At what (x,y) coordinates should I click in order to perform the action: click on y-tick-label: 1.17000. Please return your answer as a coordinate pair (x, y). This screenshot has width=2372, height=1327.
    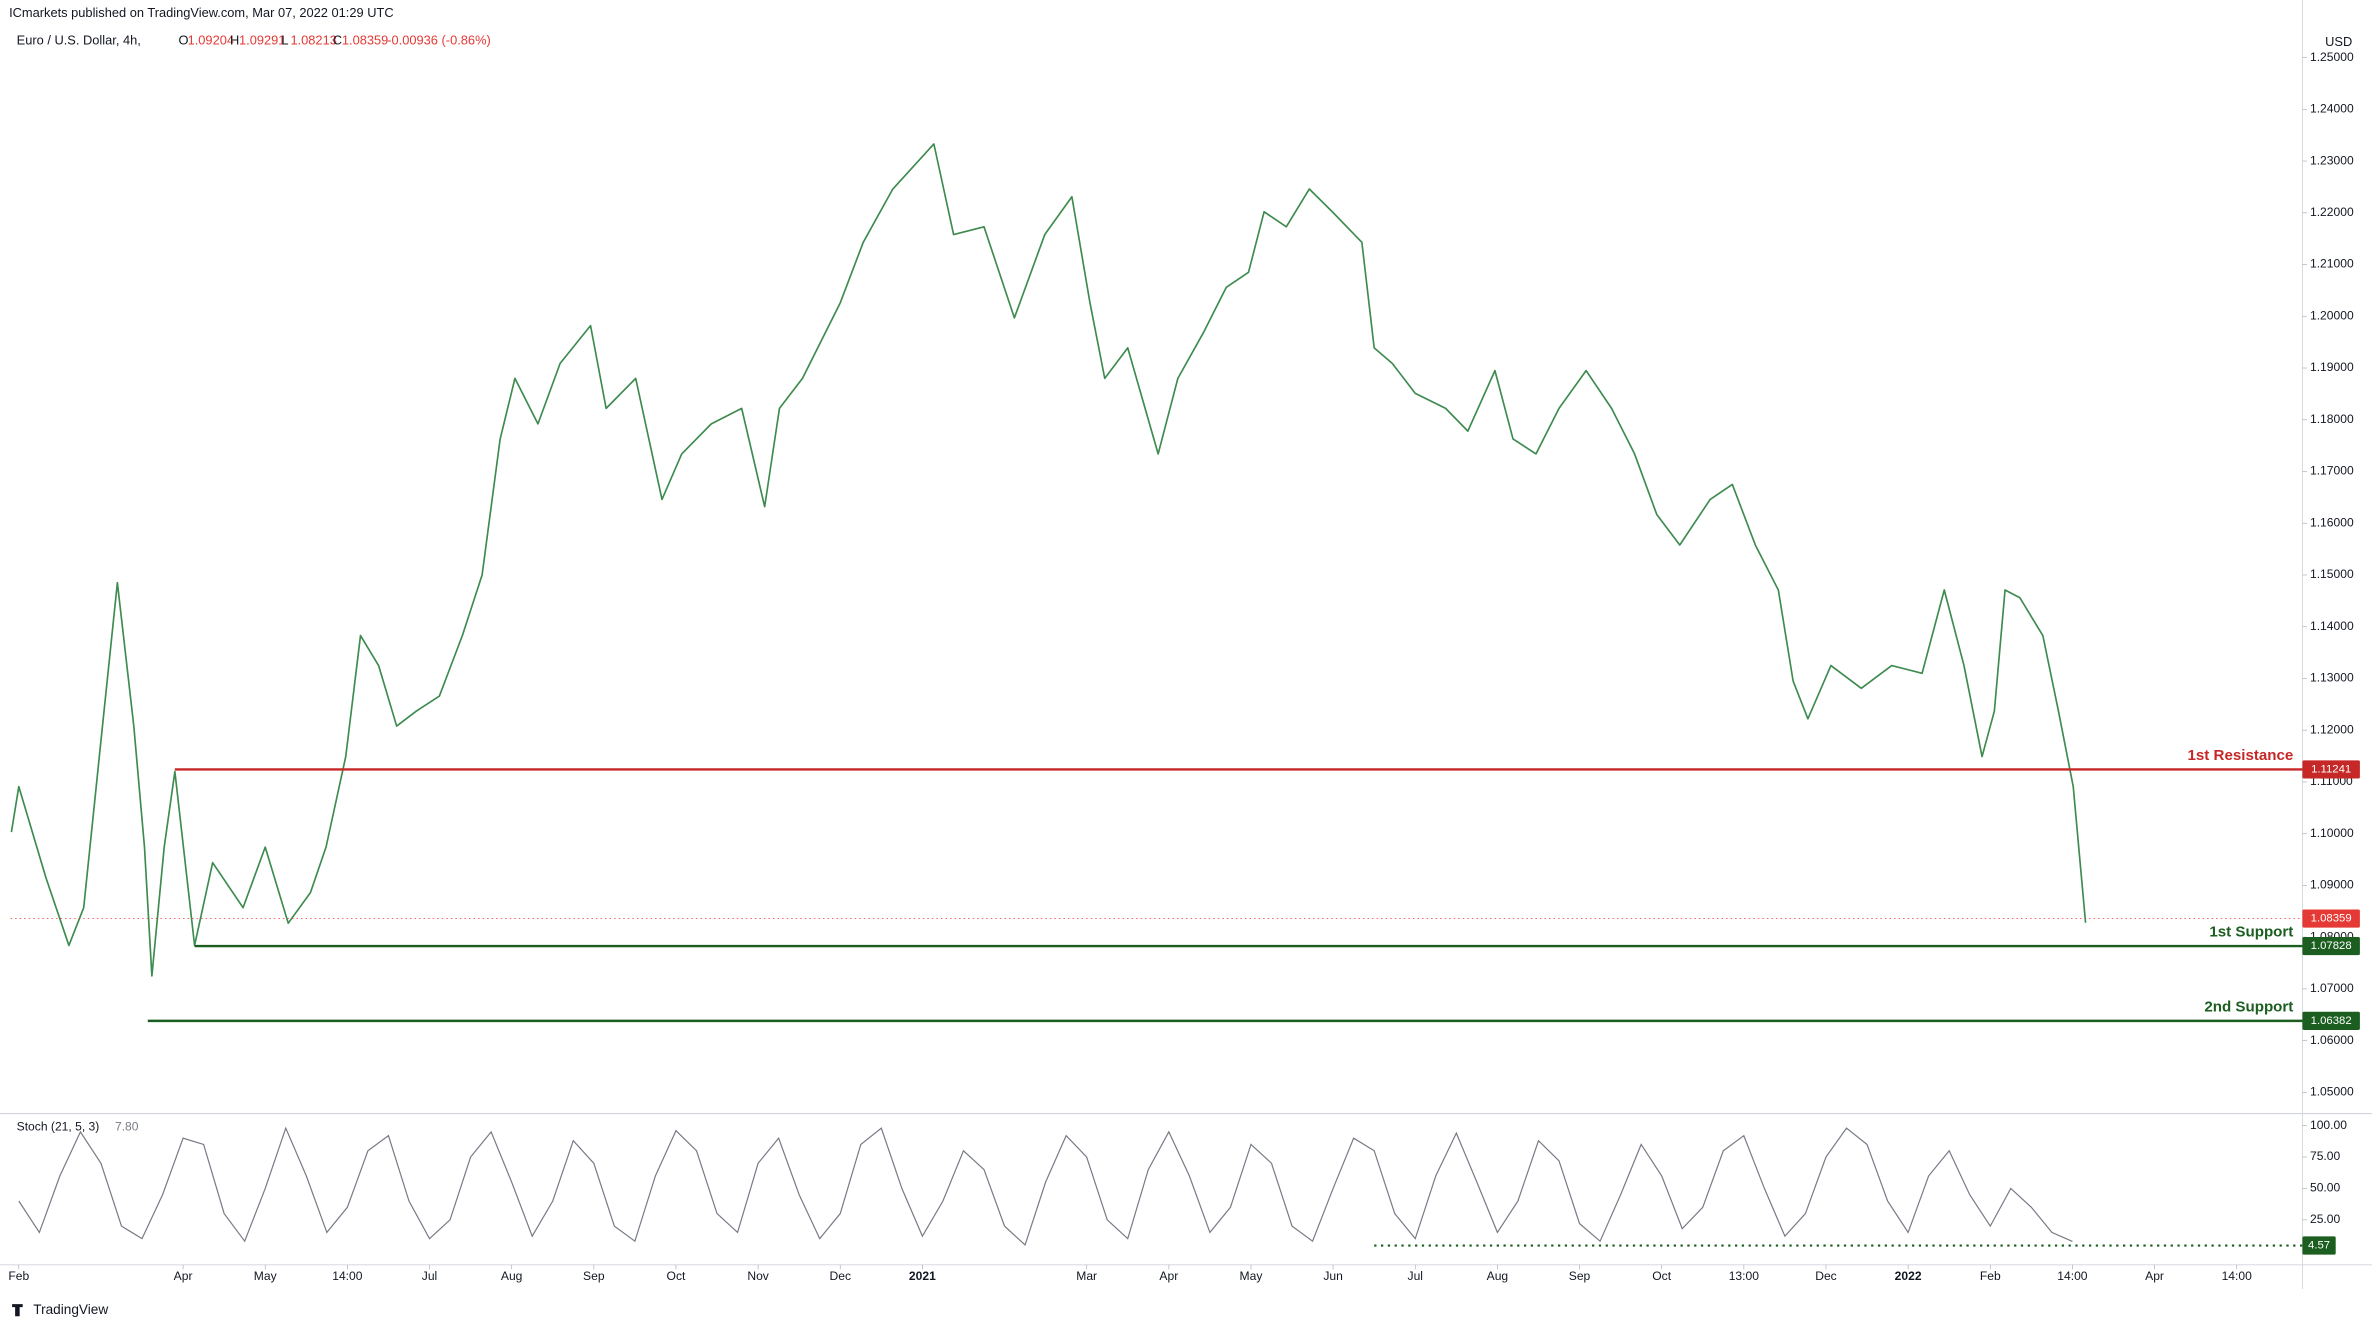
    Looking at the image, I should click on (2332, 471).